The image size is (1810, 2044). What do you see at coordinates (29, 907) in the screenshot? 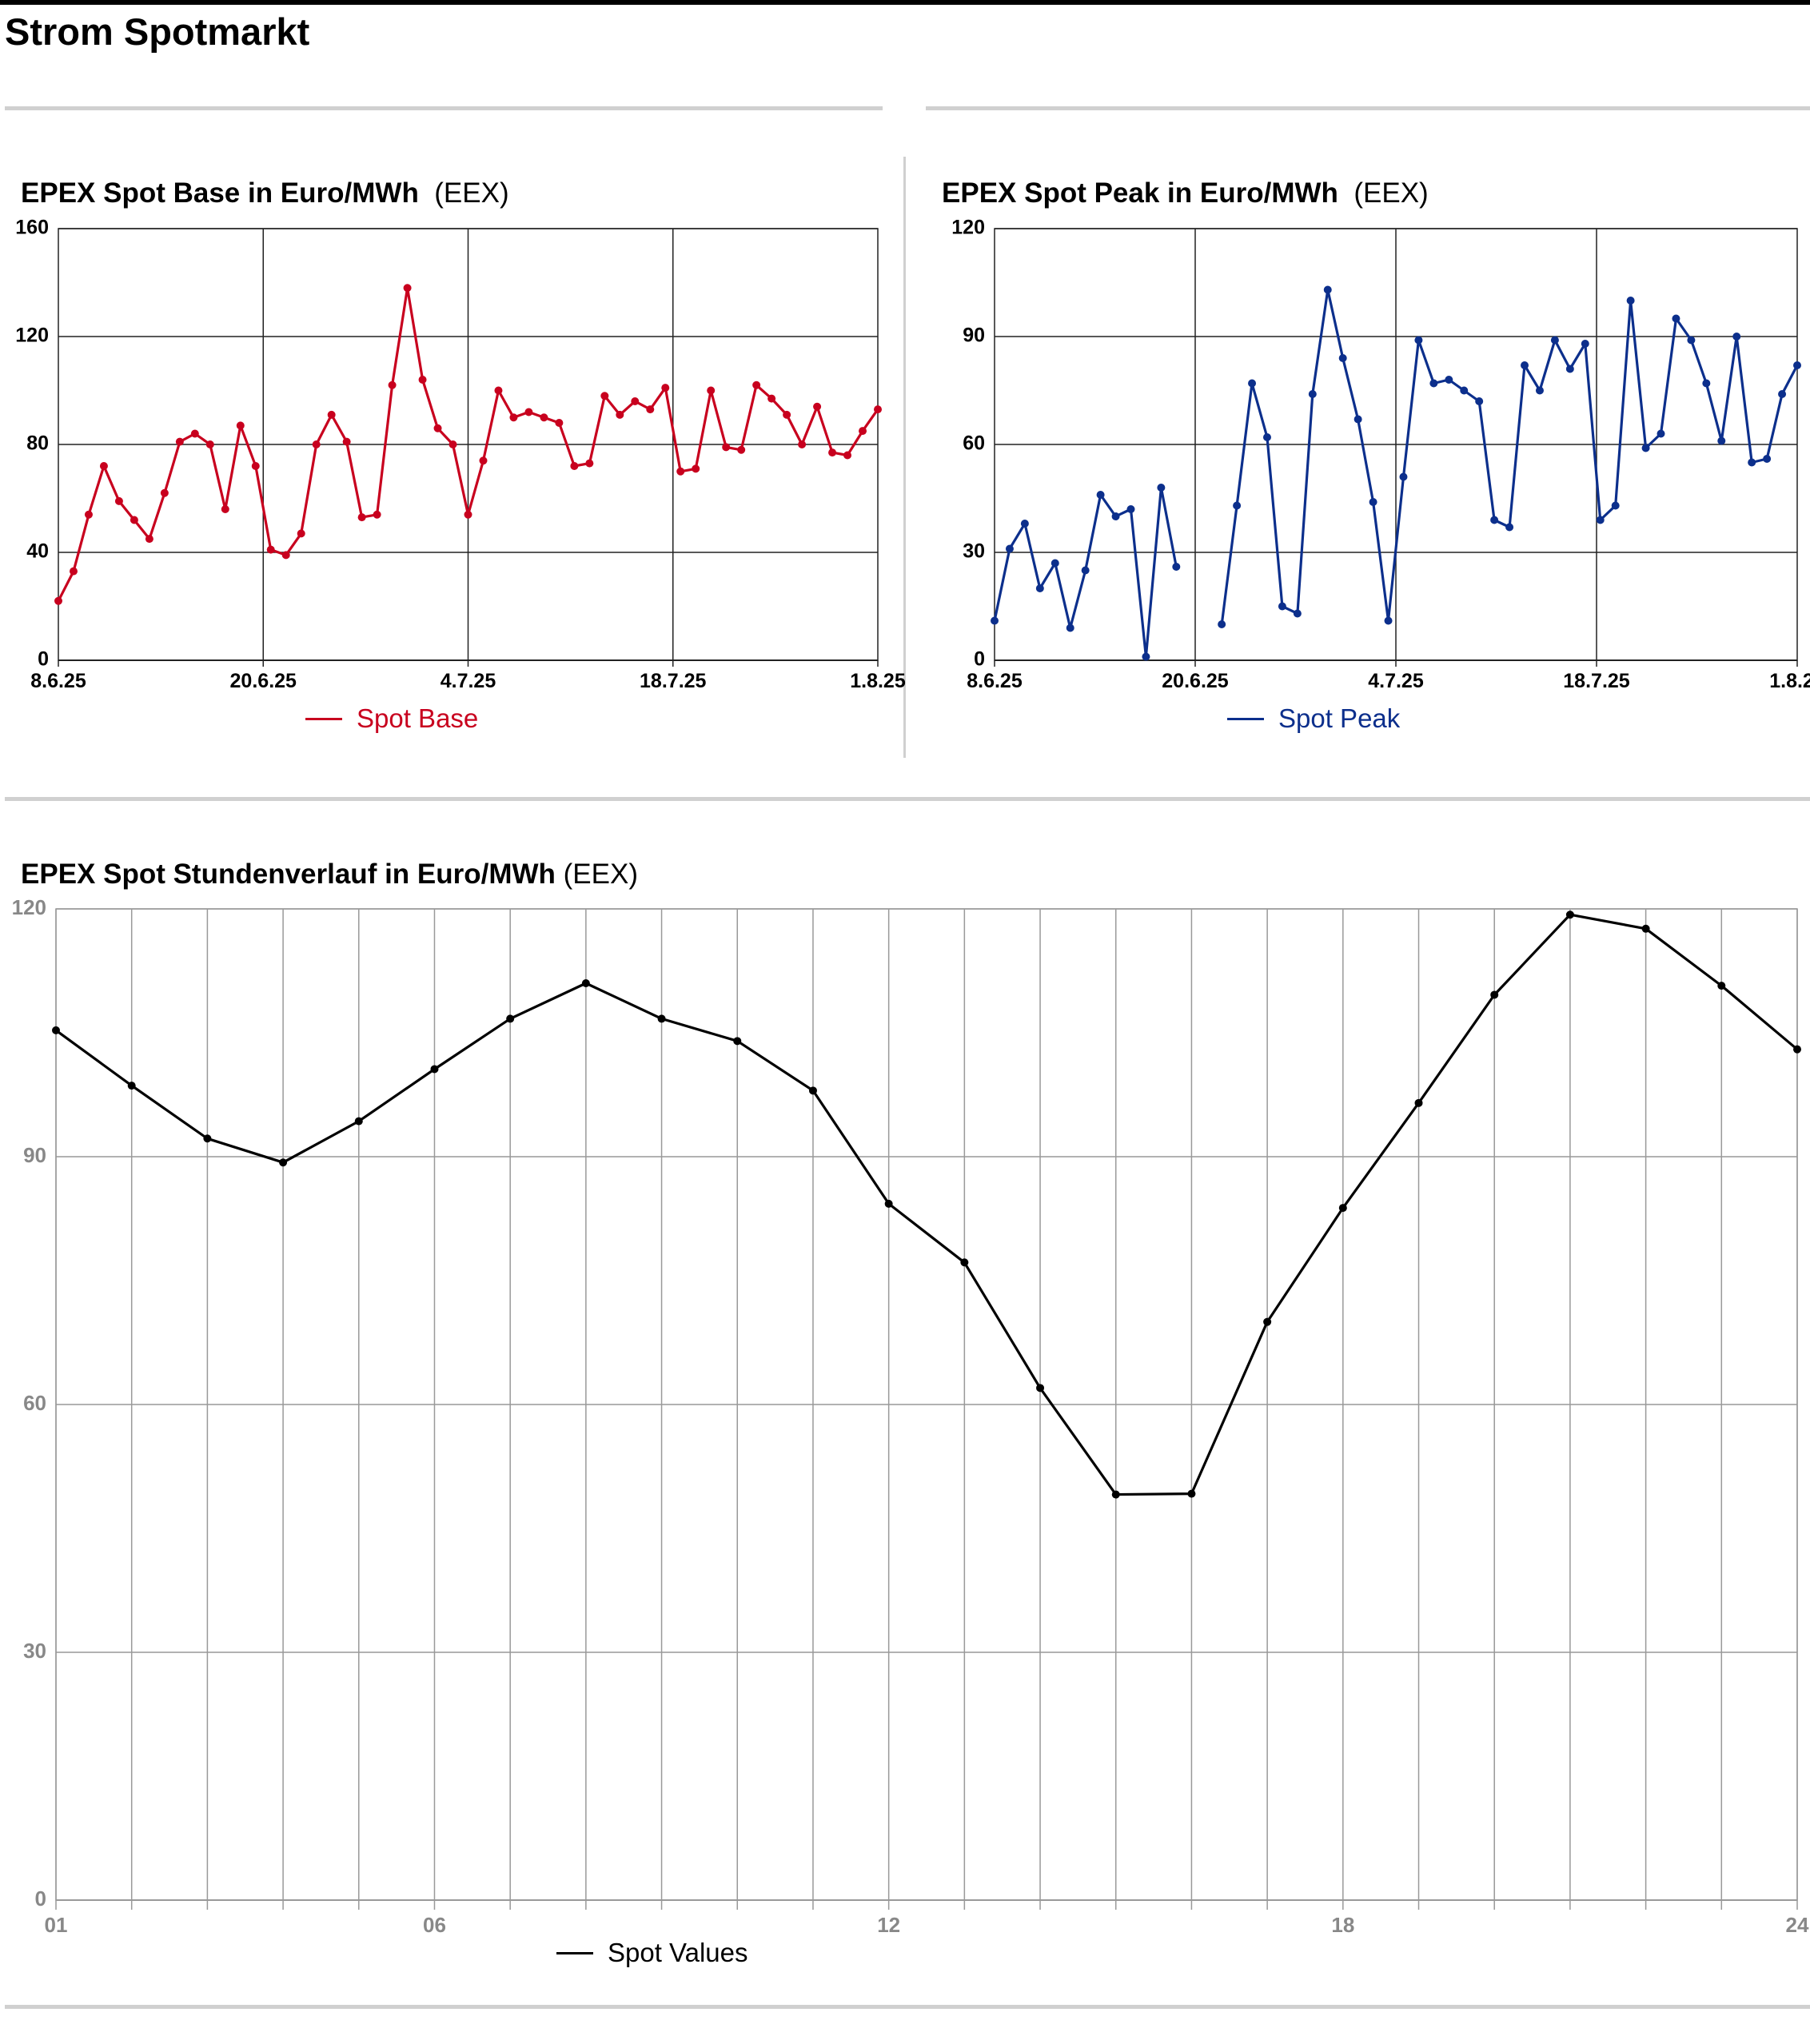
I see `hourly-y-tick-label: 120` at bounding box center [29, 907].